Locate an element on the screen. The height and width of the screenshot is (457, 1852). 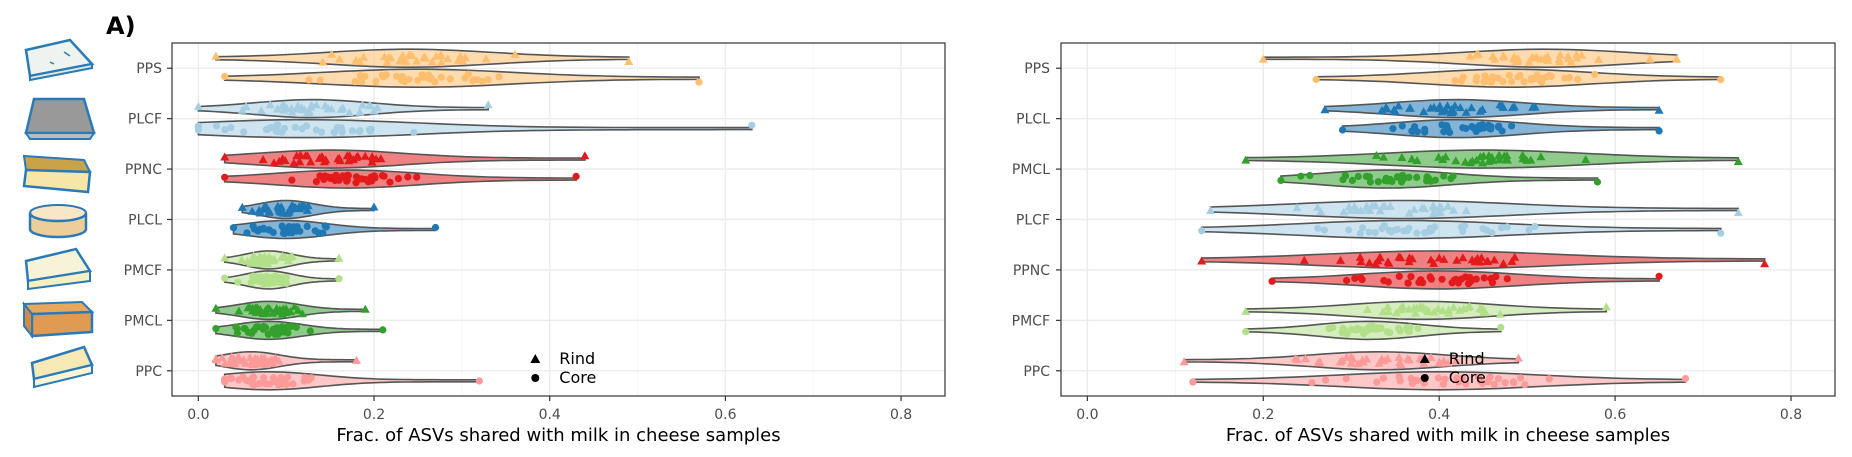
legend-rind-label: Rind is located at coordinates (1467, 358).